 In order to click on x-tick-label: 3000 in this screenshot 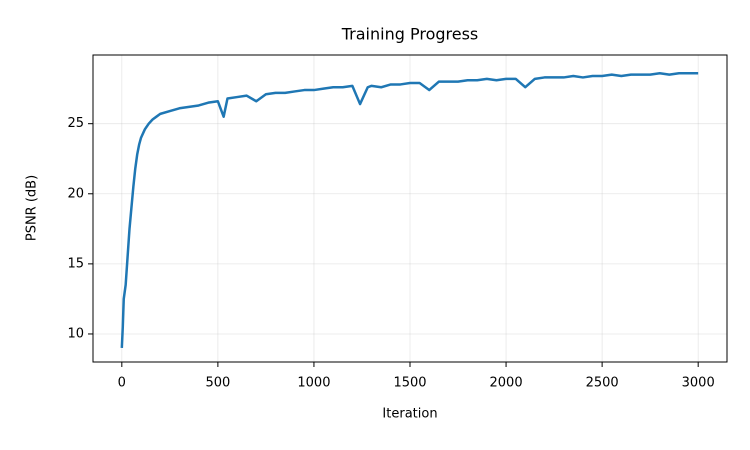, I will do `click(698, 383)`.